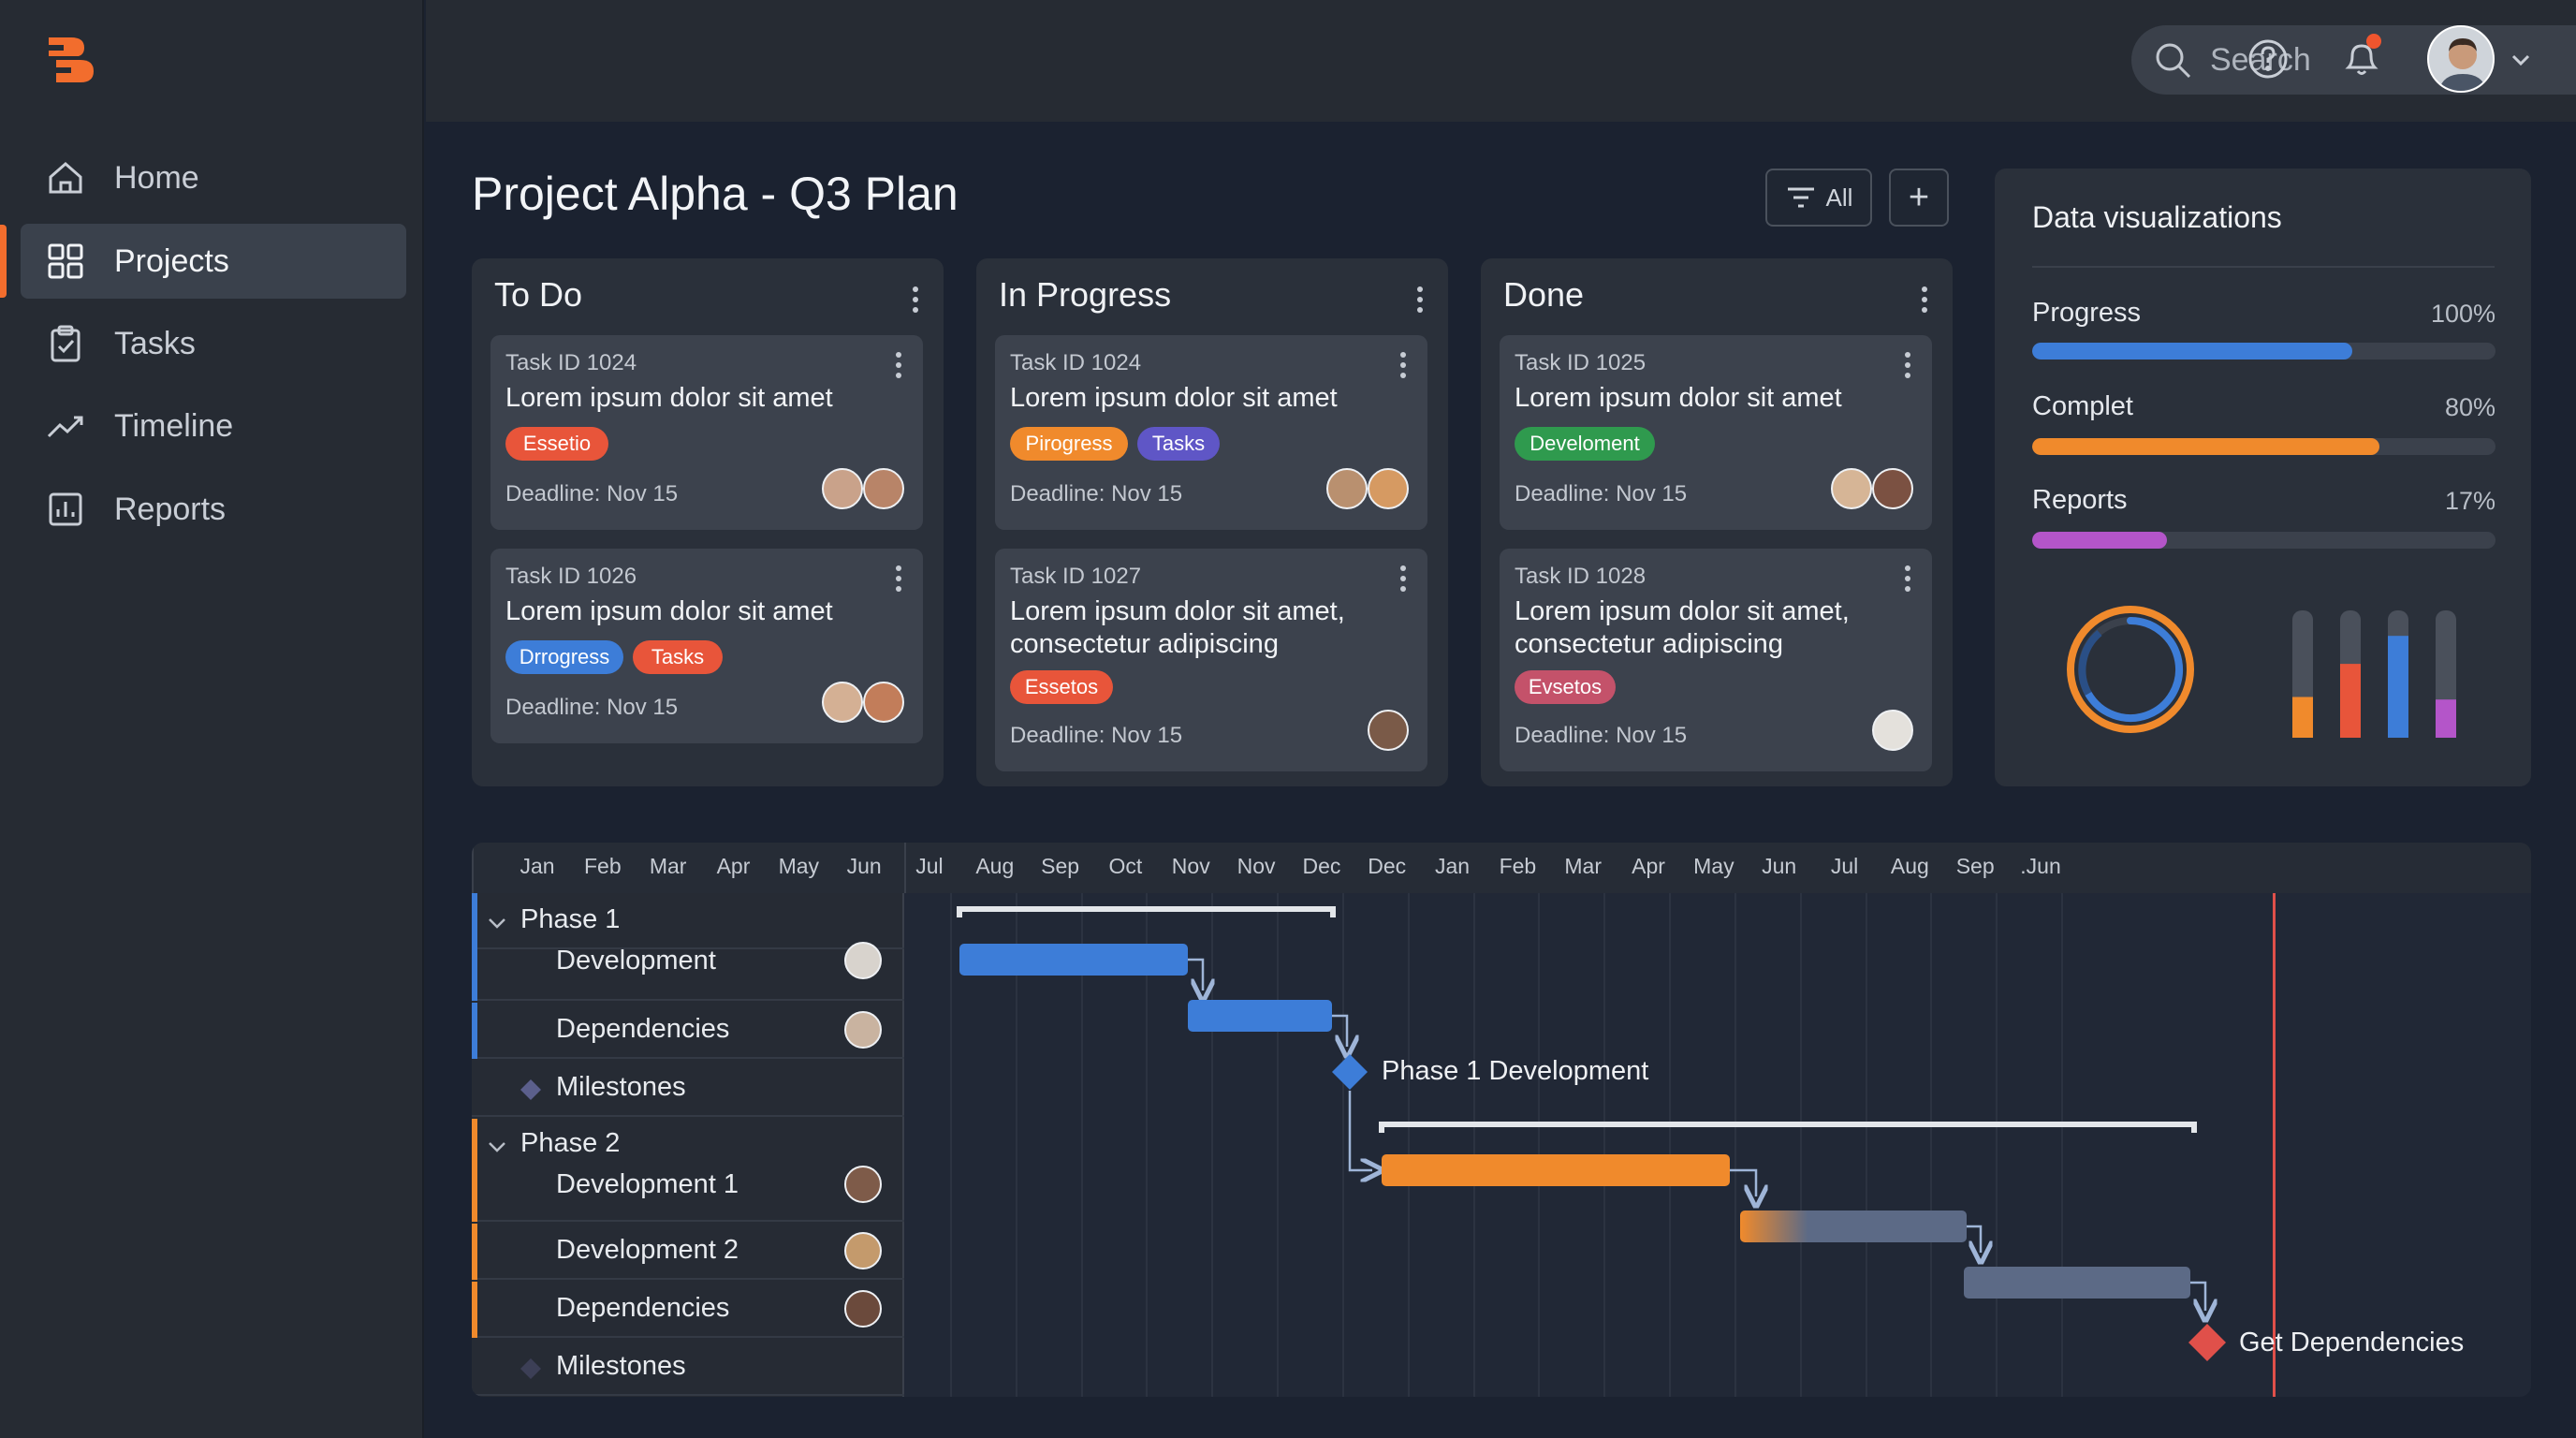 This screenshot has height=1438, width=2576. Describe the element at coordinates (1260, 1016) in the screenshot. I see `task-bar-dependencies` at that location.